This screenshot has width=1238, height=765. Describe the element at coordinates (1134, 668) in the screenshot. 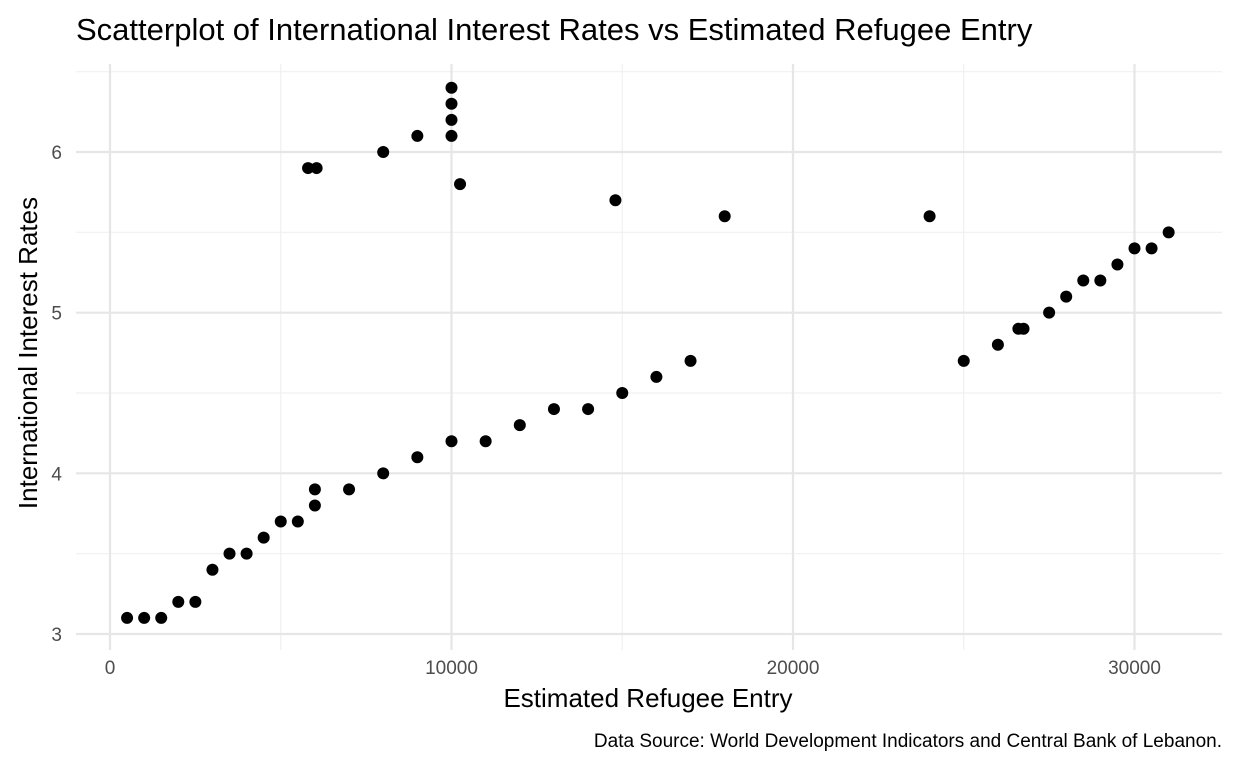

I see `x-tick-label: 30000` at that location.